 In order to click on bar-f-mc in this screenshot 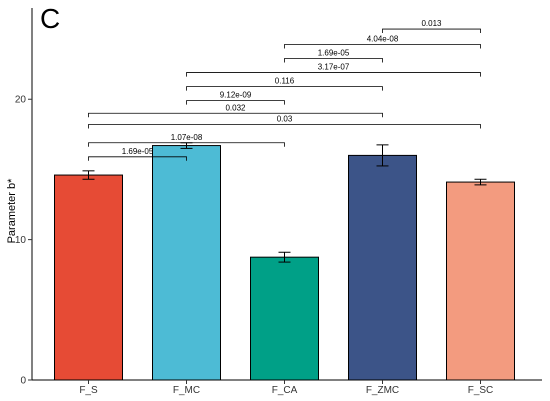, I will do `click(186, 263)`.